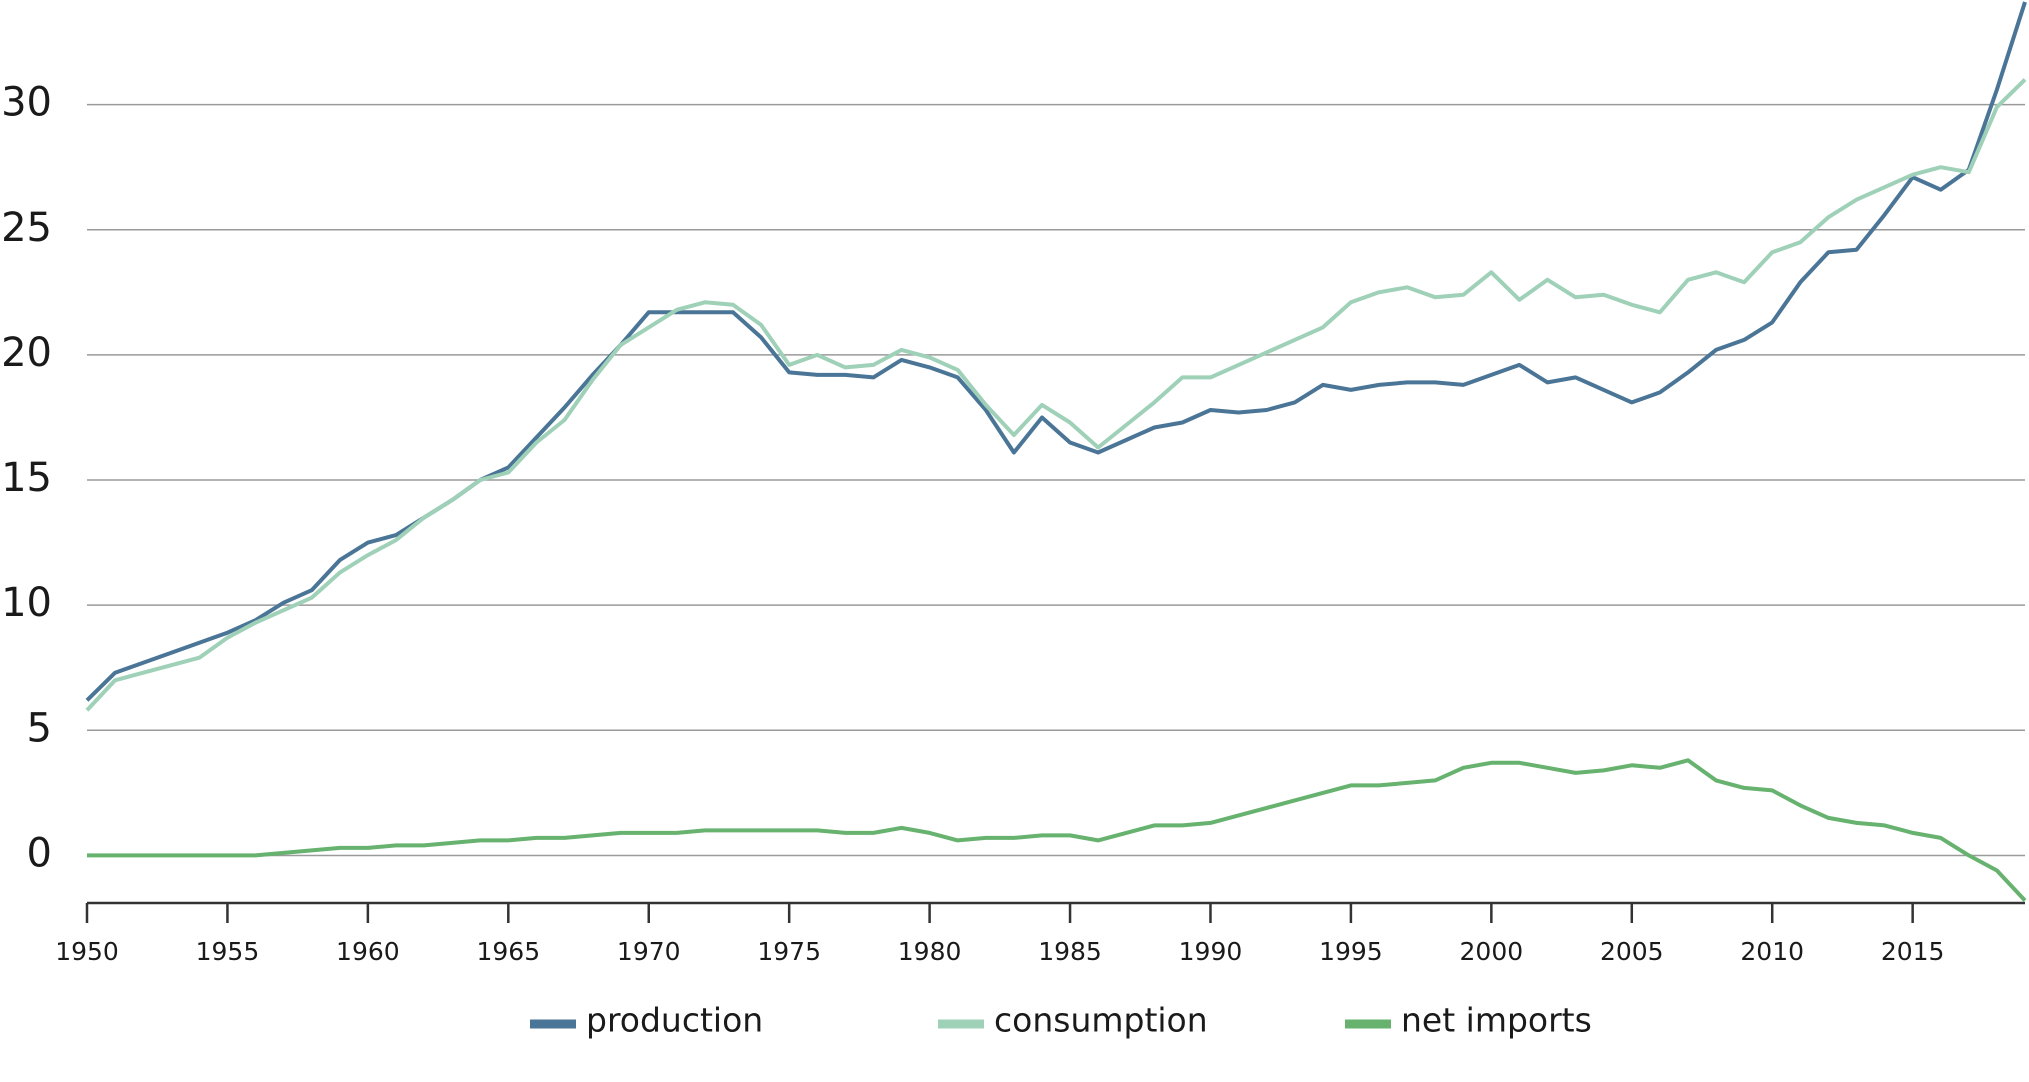 The image size is (2029, 1082). I want to click on x-tick-label: 2000, so click(1492, 951).